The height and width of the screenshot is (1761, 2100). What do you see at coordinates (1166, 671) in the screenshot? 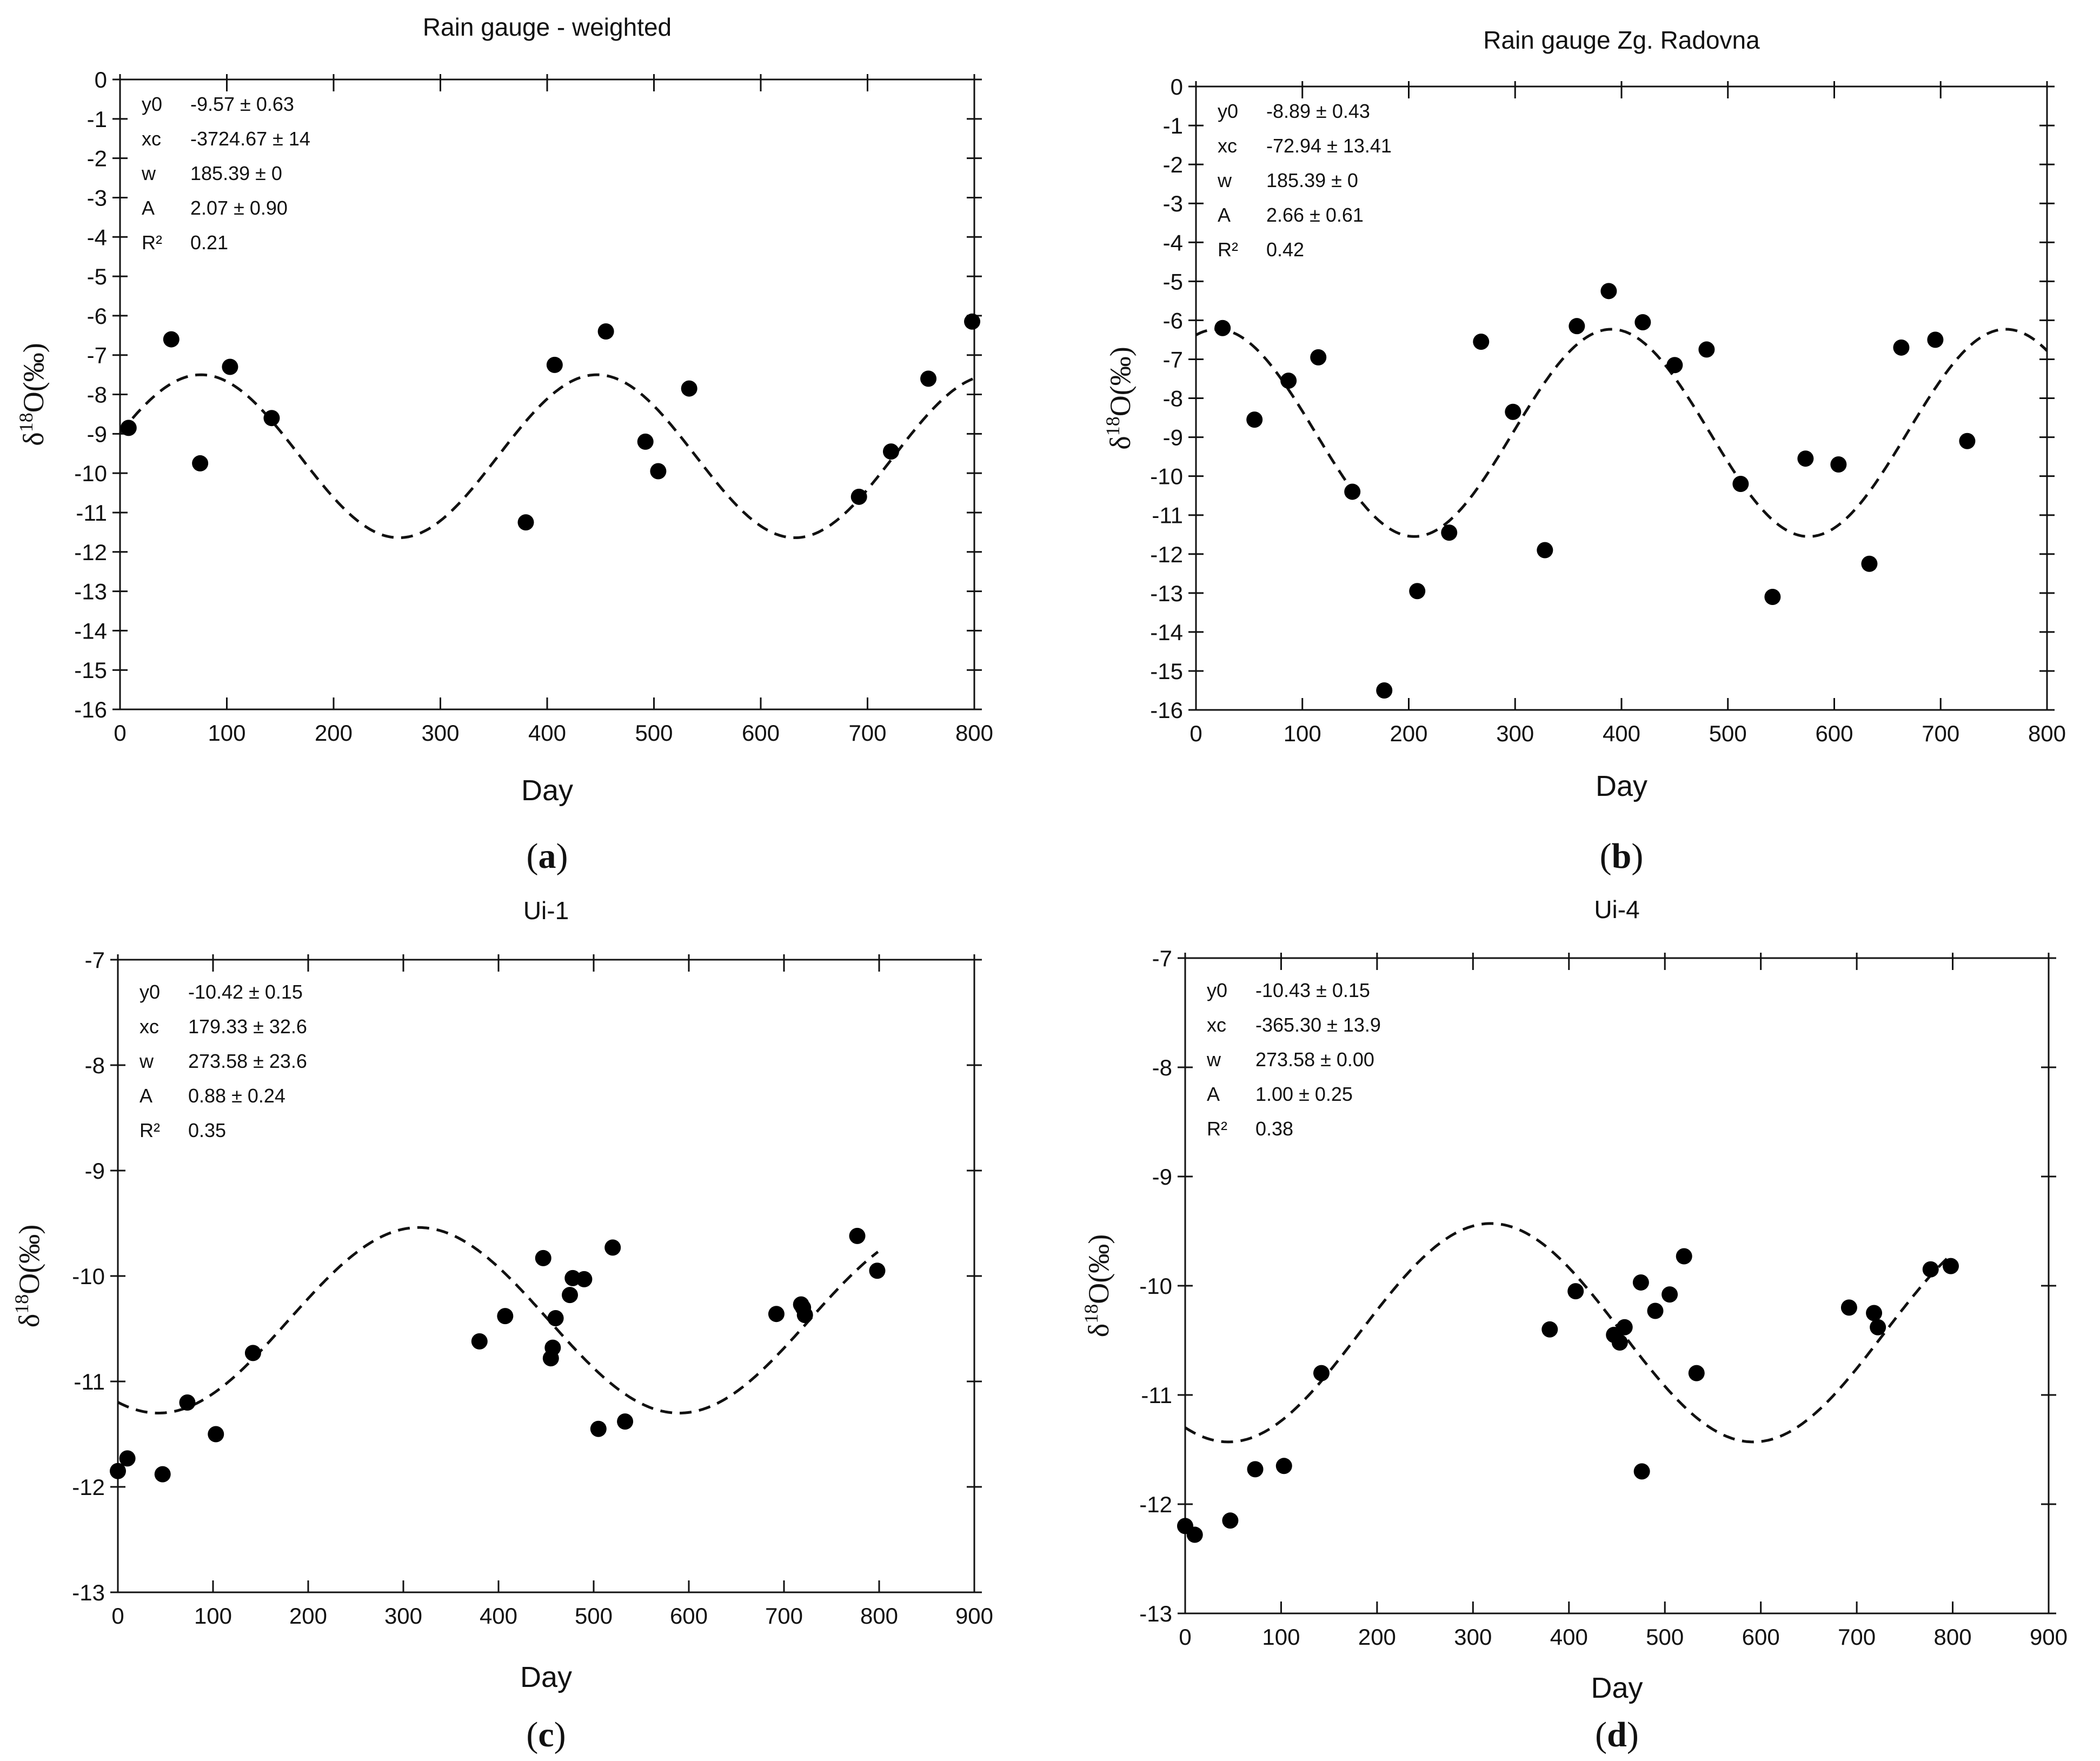
I see `y-tick-label: -15` at bounding box center [1166, 671].